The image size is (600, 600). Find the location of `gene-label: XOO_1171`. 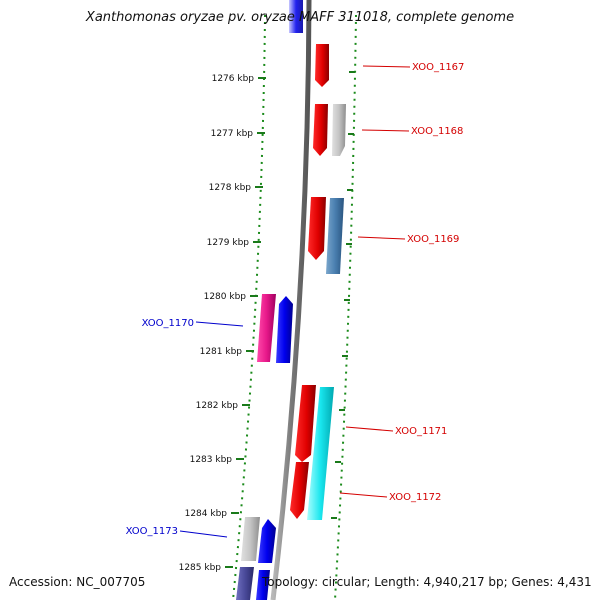

gene-label: XOO_1171 is located at coordinates (421, 431).